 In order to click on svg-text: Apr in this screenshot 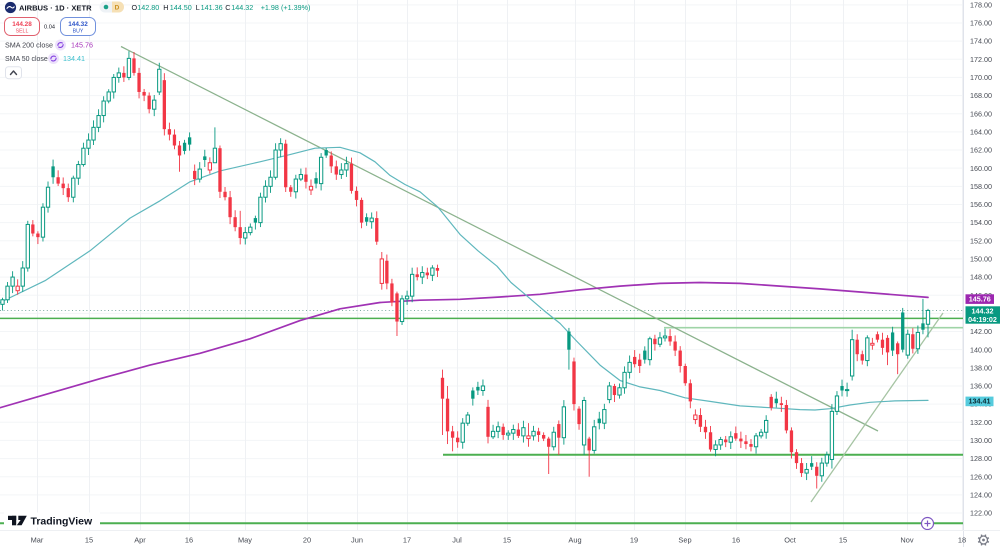, I will do `click(140, 540)`.